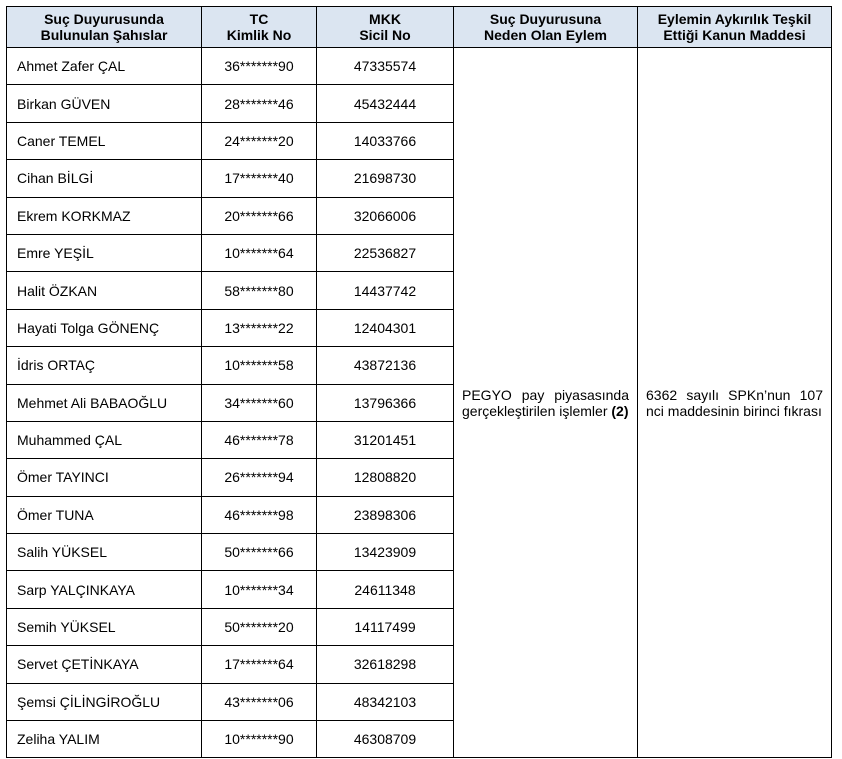  I want to click on person-name: İdris ORTAÇ, so click(104, 365).